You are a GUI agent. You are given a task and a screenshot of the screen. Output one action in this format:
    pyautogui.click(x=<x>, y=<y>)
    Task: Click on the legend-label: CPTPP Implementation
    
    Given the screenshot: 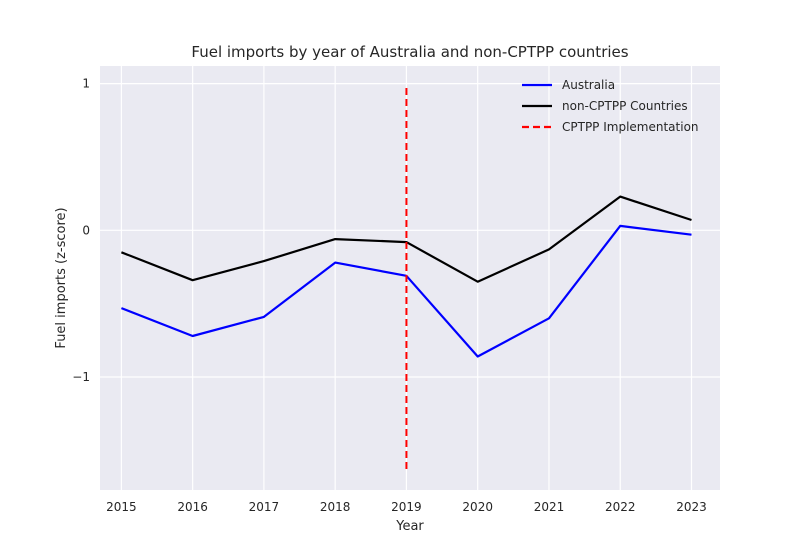 What is the action you would take?
    pyautogui.click(x=630, y=127)
    